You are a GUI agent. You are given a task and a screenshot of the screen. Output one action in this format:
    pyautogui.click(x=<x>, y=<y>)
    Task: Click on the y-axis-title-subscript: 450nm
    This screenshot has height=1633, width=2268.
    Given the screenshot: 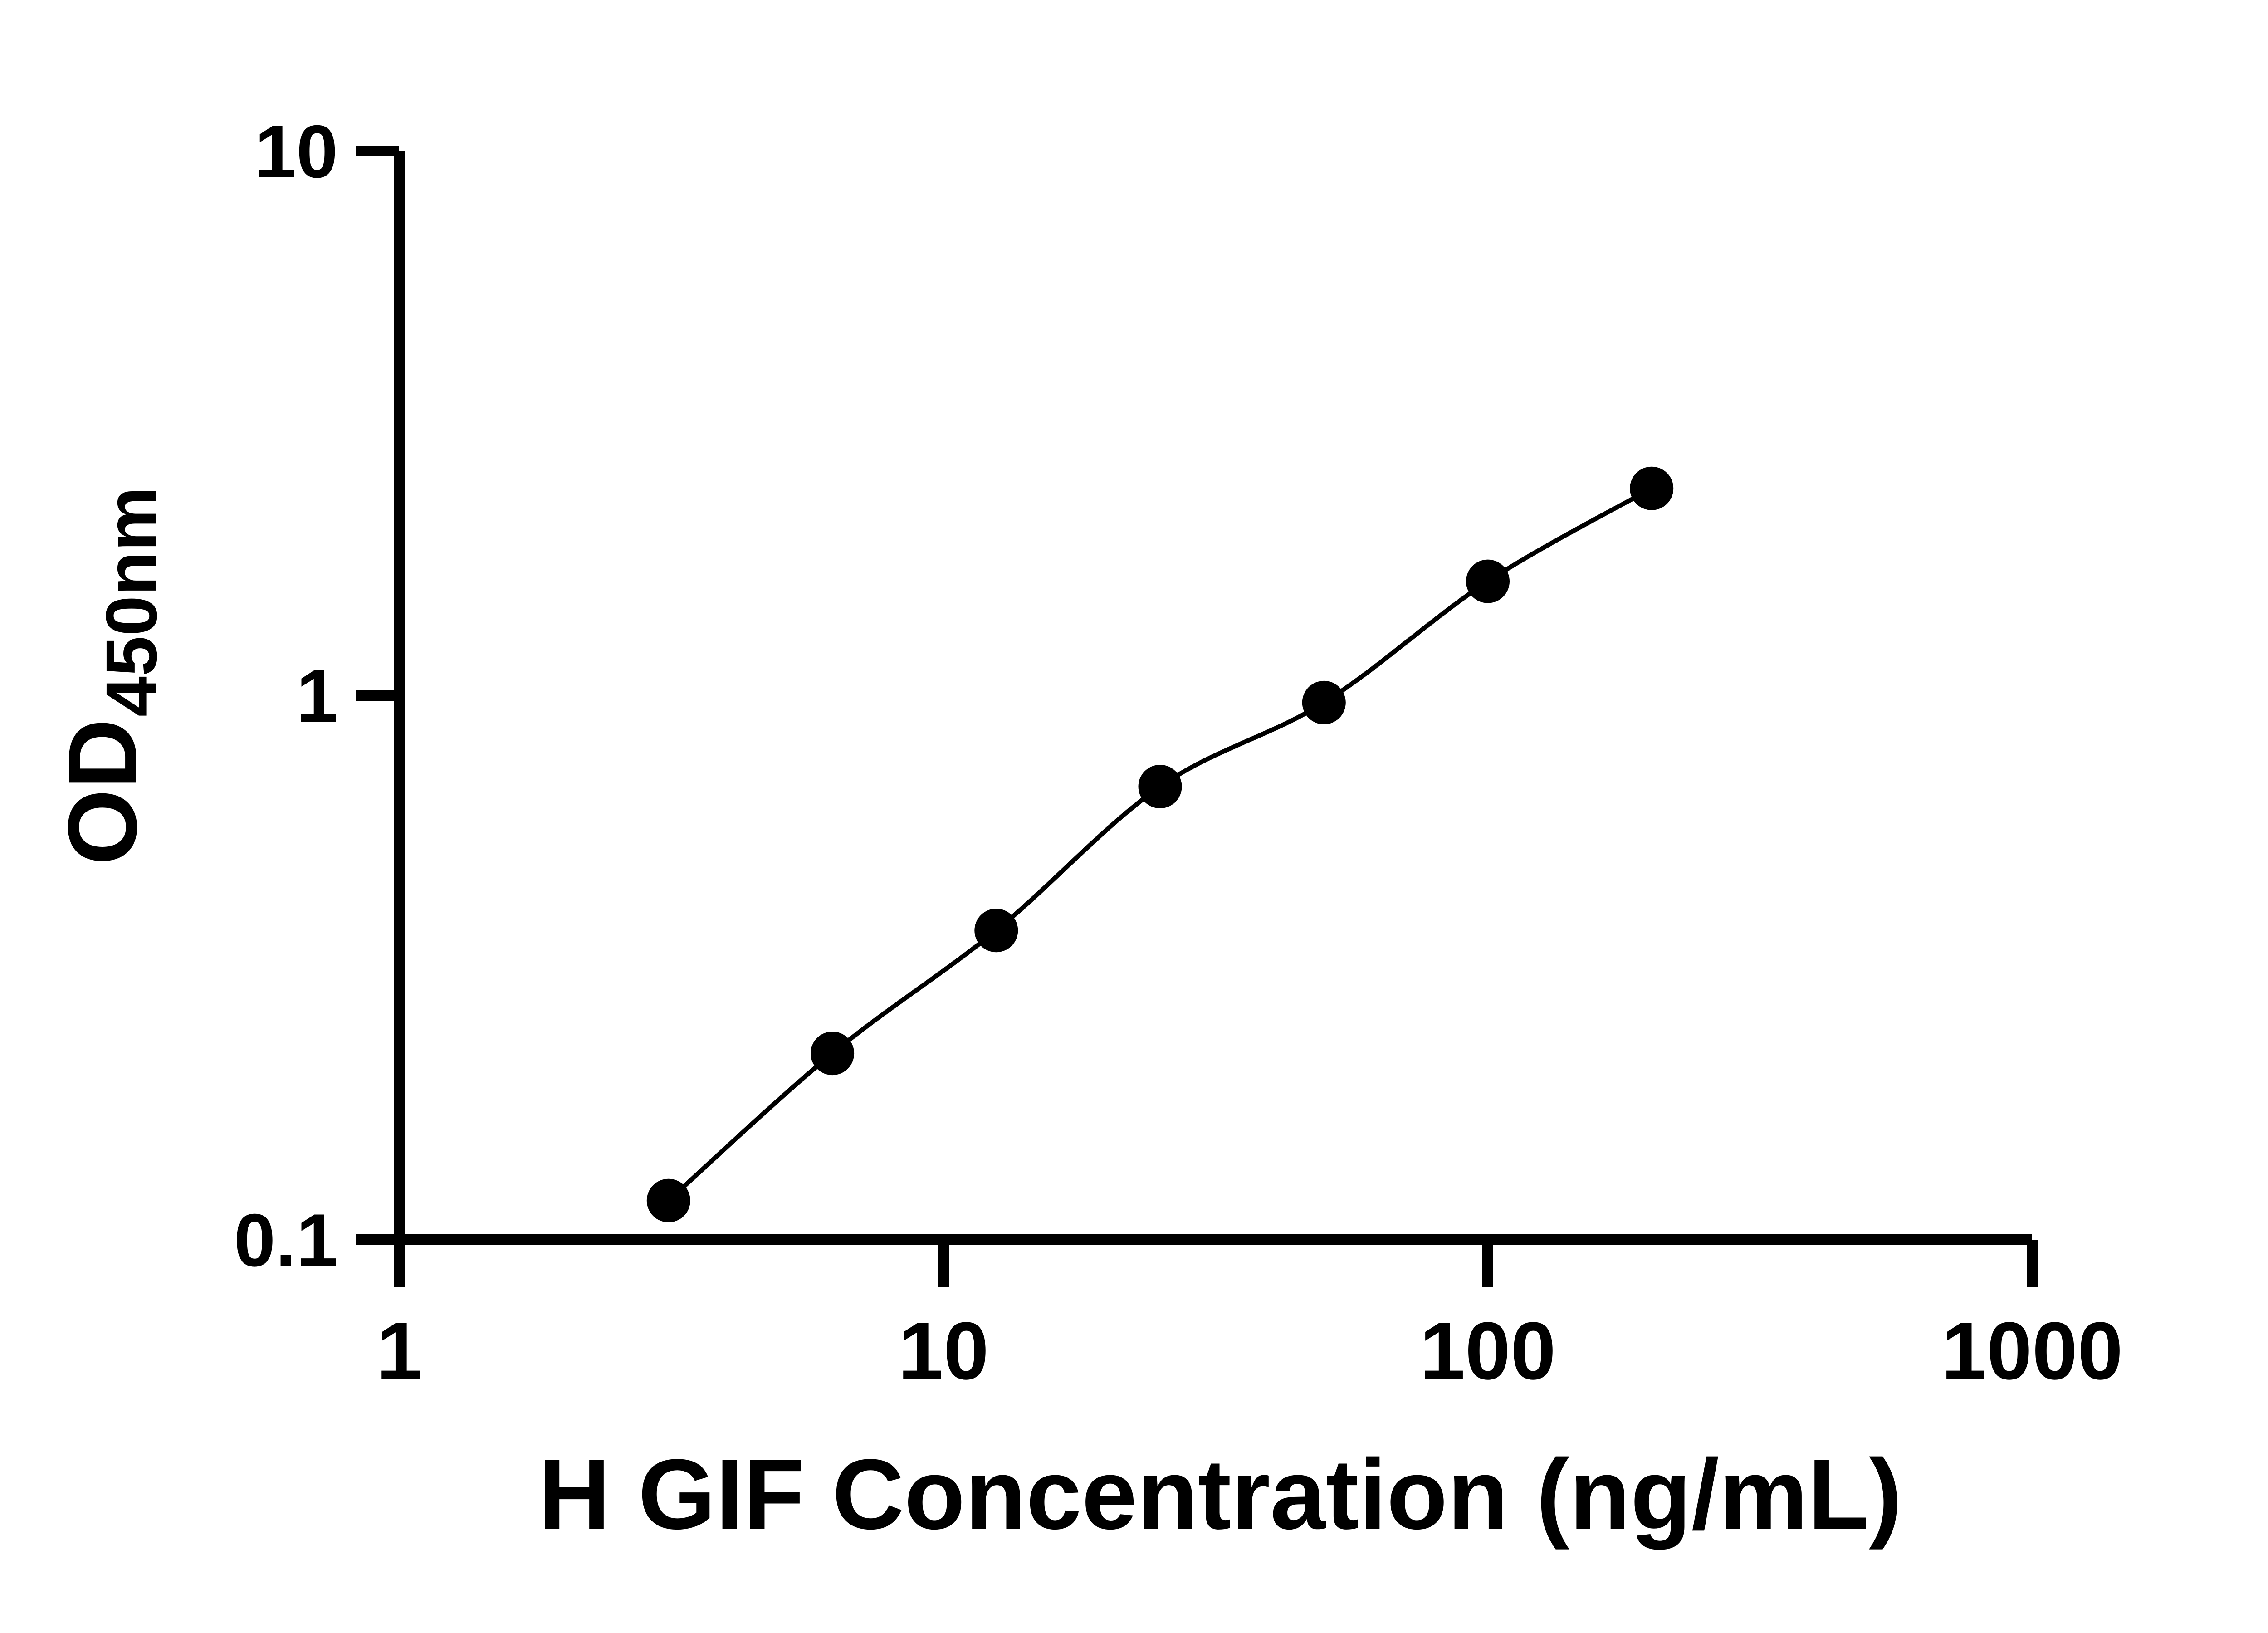 What is the action you would take?
    pyautogui.click(x=131, y=602)
    